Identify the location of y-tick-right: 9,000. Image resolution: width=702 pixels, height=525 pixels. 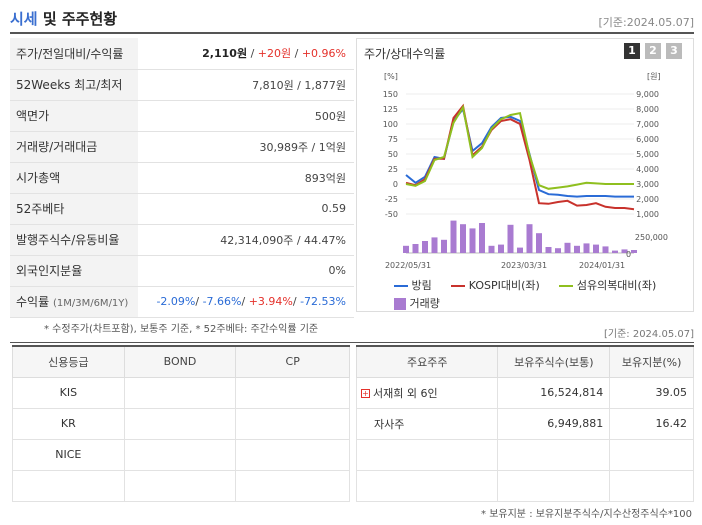
(647, 94).